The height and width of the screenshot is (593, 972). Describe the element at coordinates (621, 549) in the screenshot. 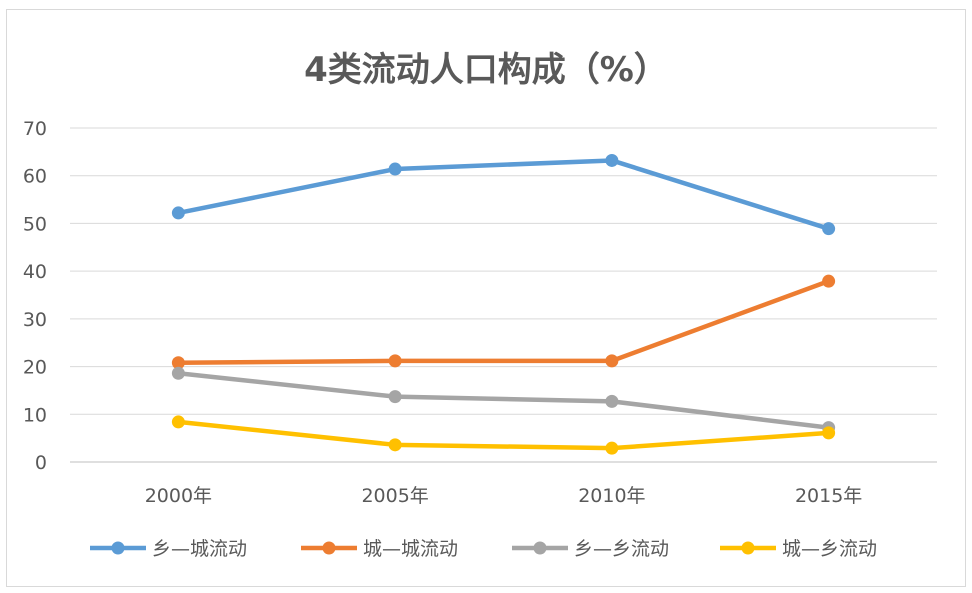

I see `legend-label-2: 乡—乡流动` at that location.